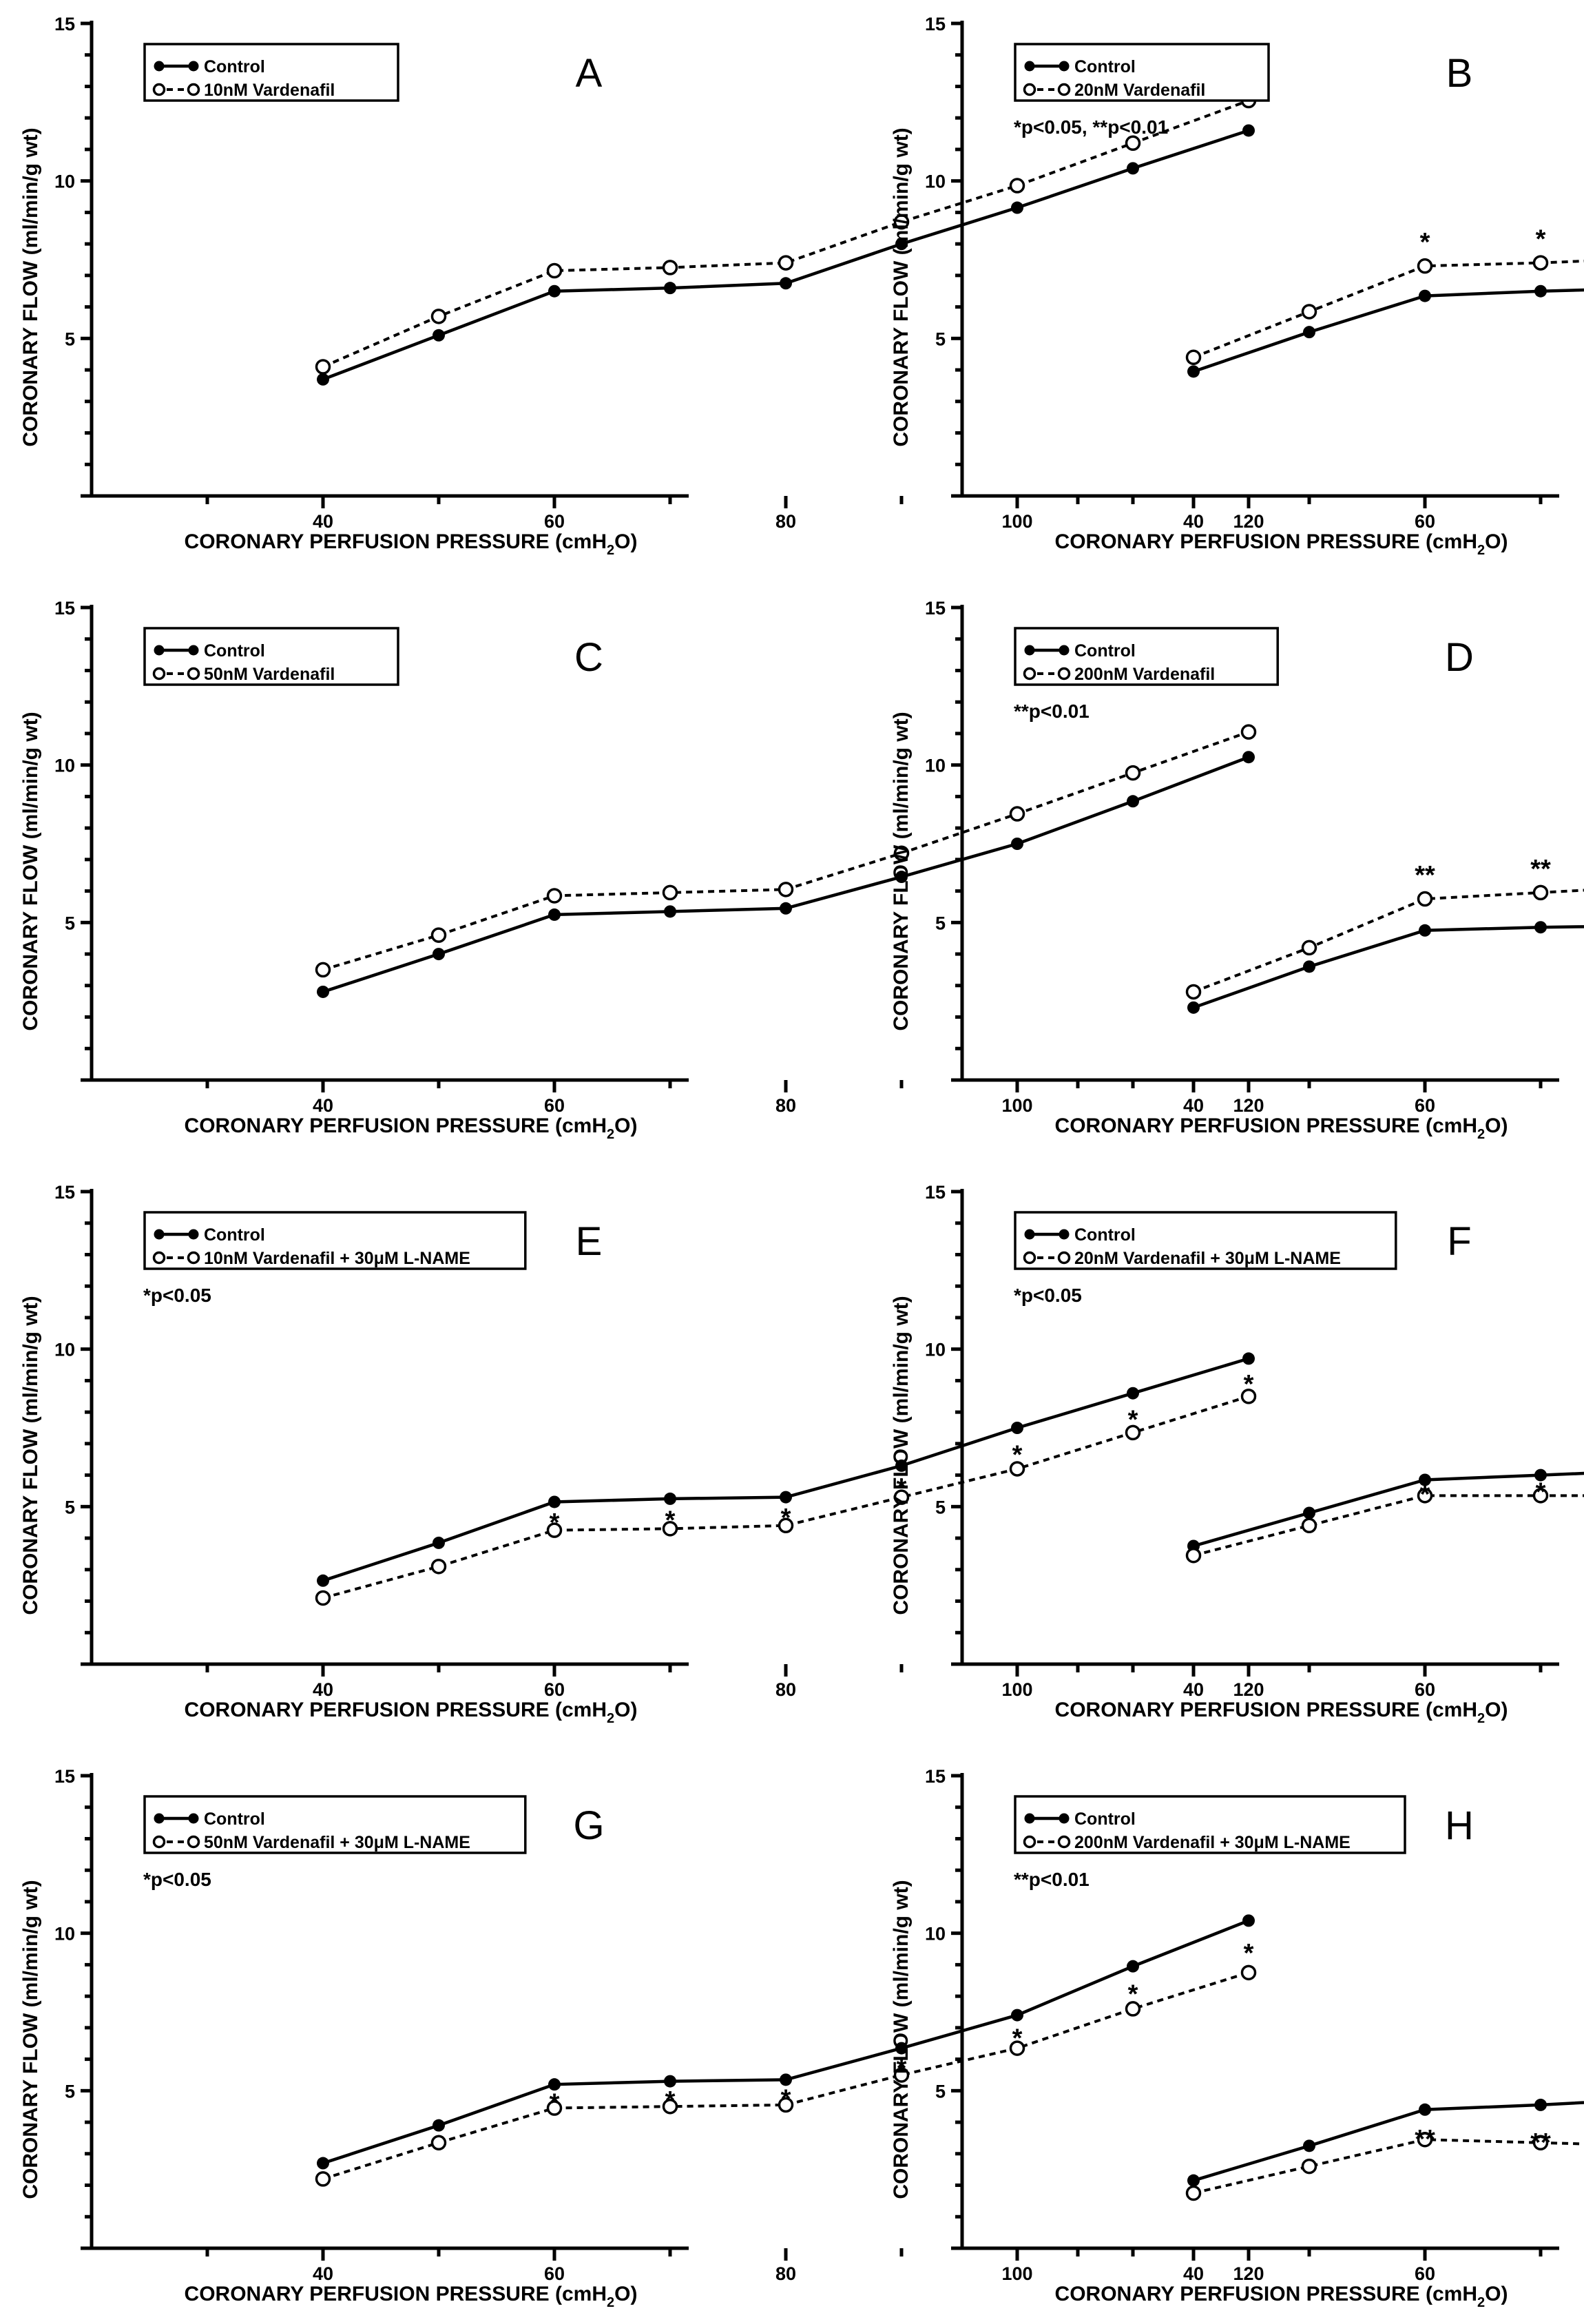  What do you see at coordinates (1182, 1258) in the screenshot?
I see `legend-entry: 20nM Vardenafil + 30μM L-NAME` at bounding box center [1182, 1258].